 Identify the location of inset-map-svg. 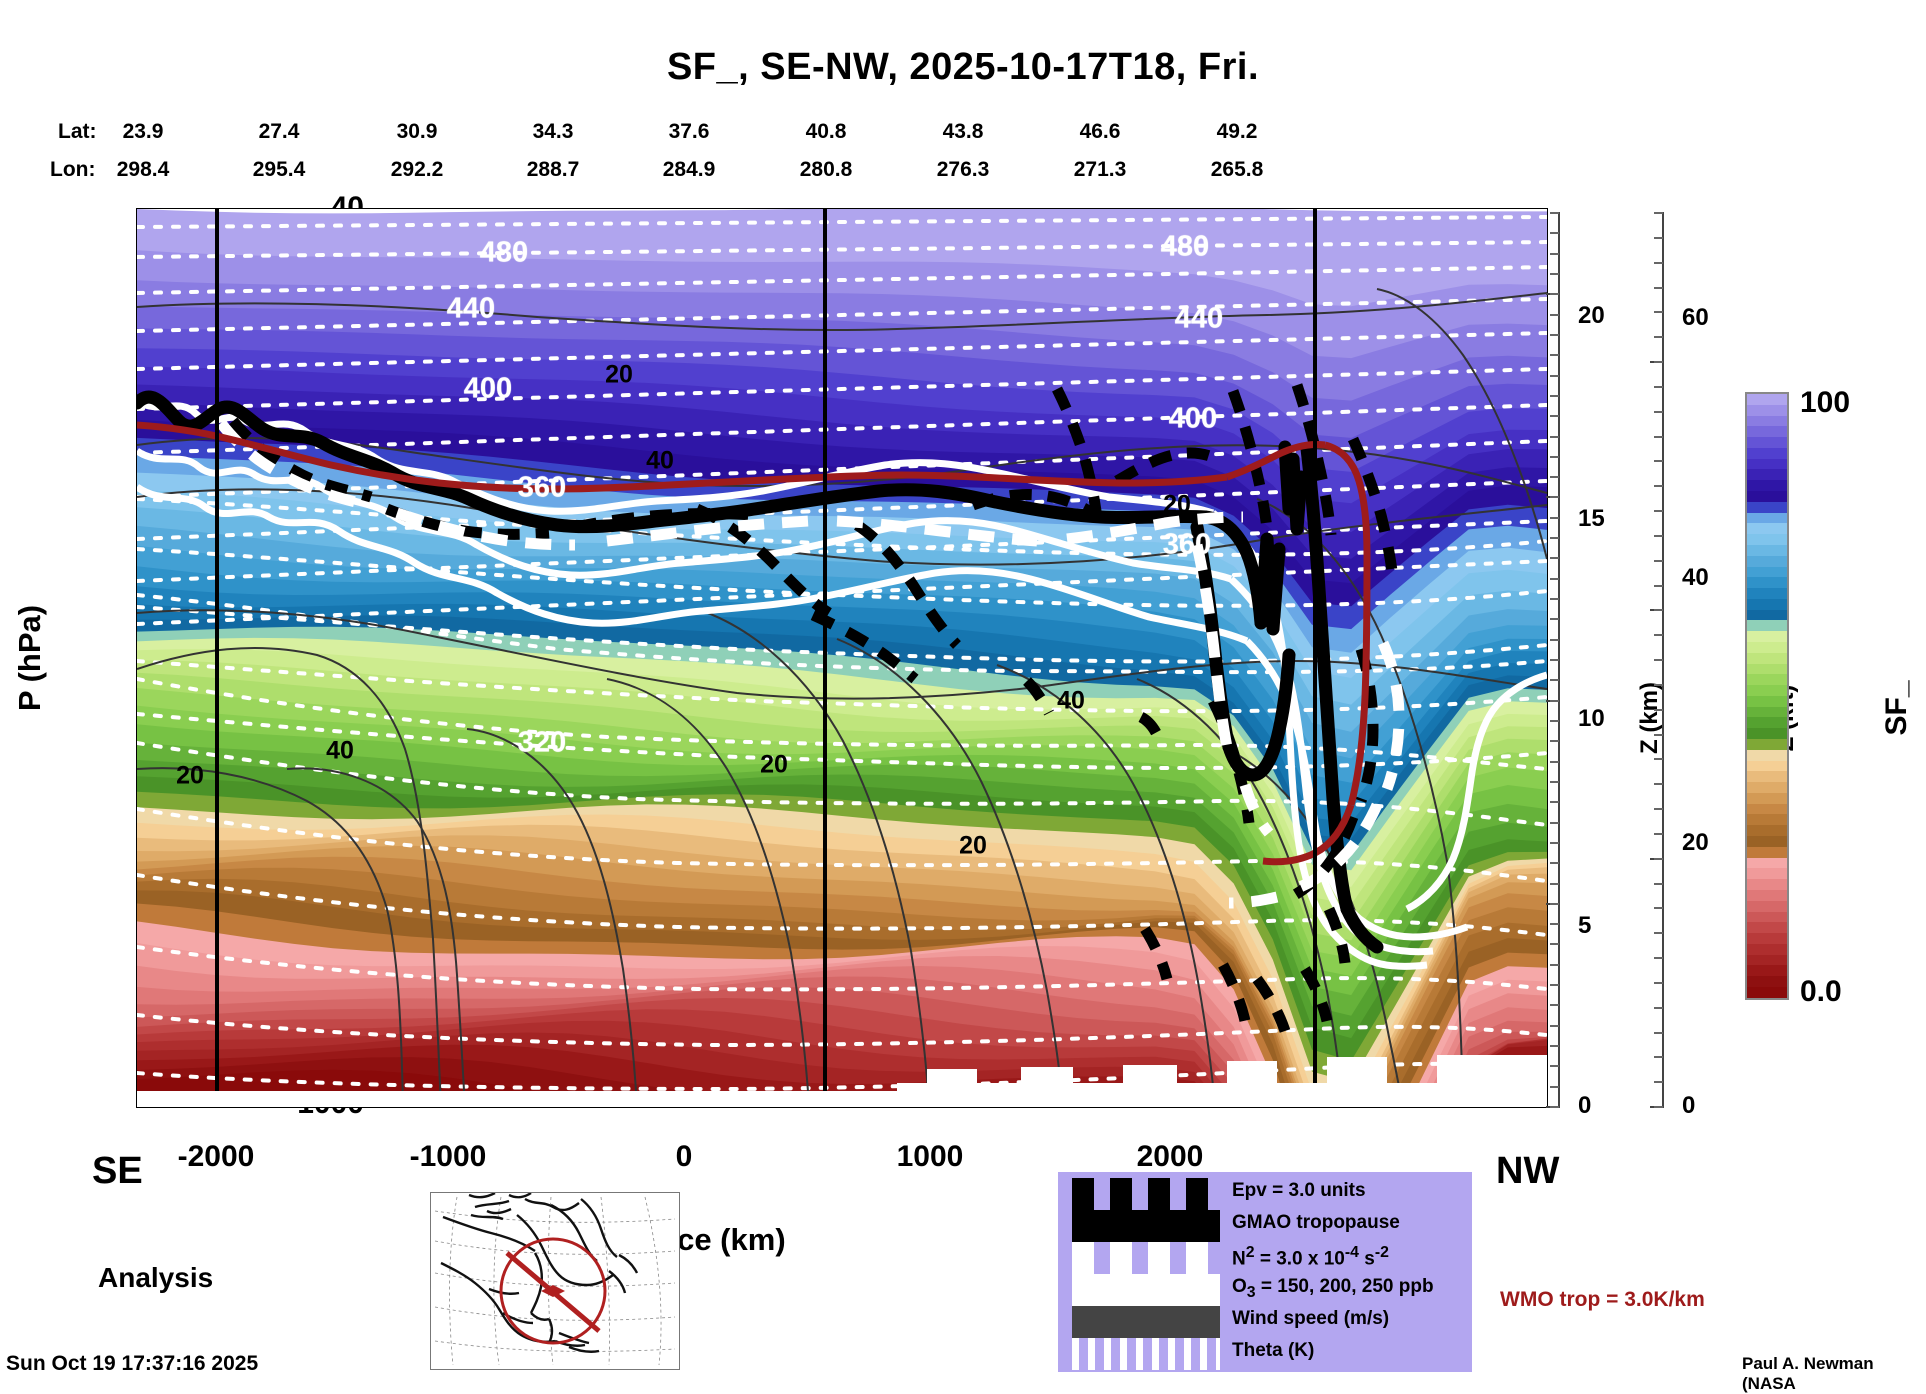
(555, 1279).